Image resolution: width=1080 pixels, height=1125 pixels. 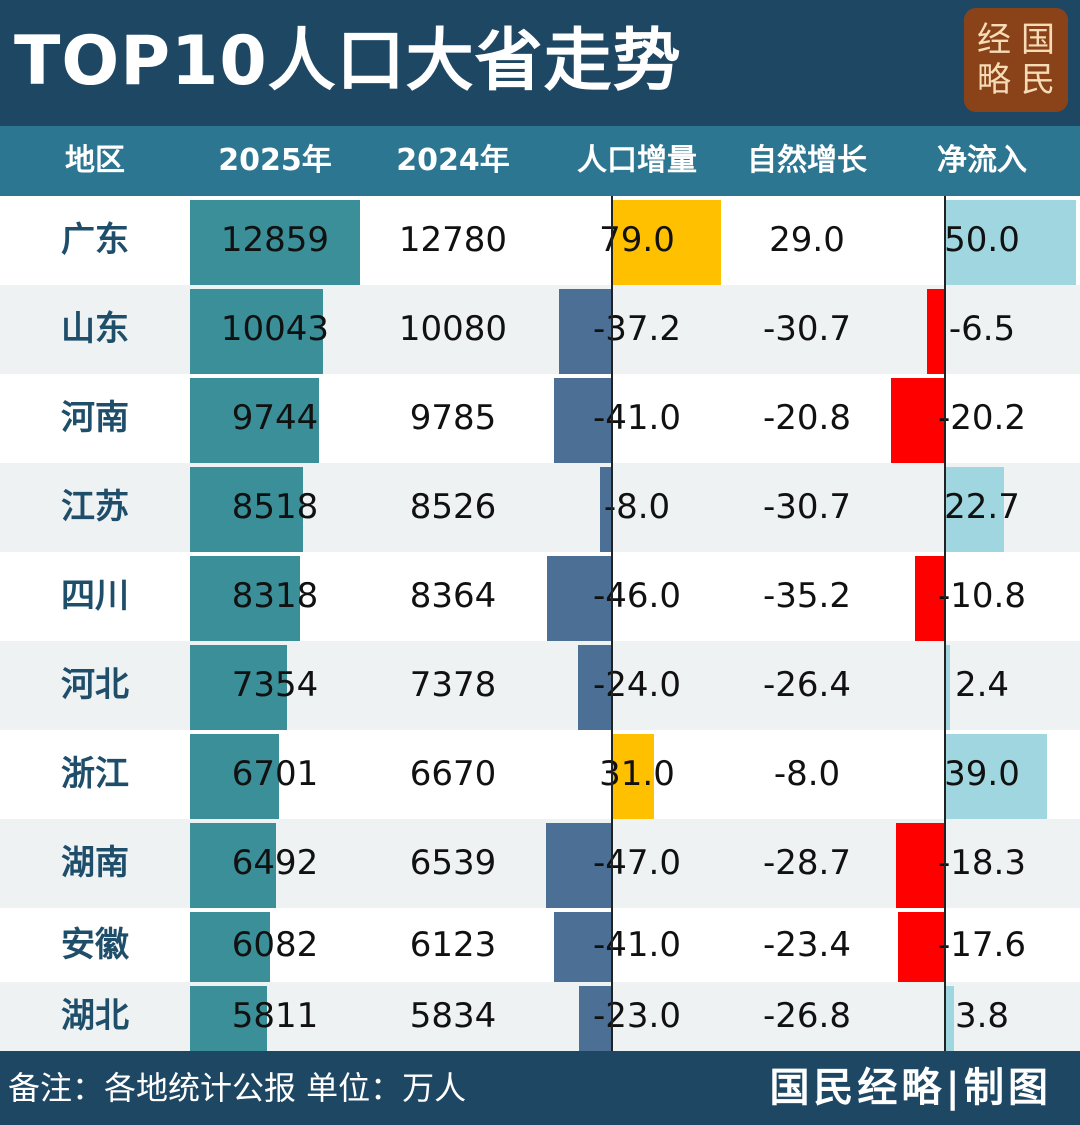 What do you see at coordinates (807, 1016) in the screenshot?
I see `cell-natural: -26.8` at bounding box center [807, 1016].